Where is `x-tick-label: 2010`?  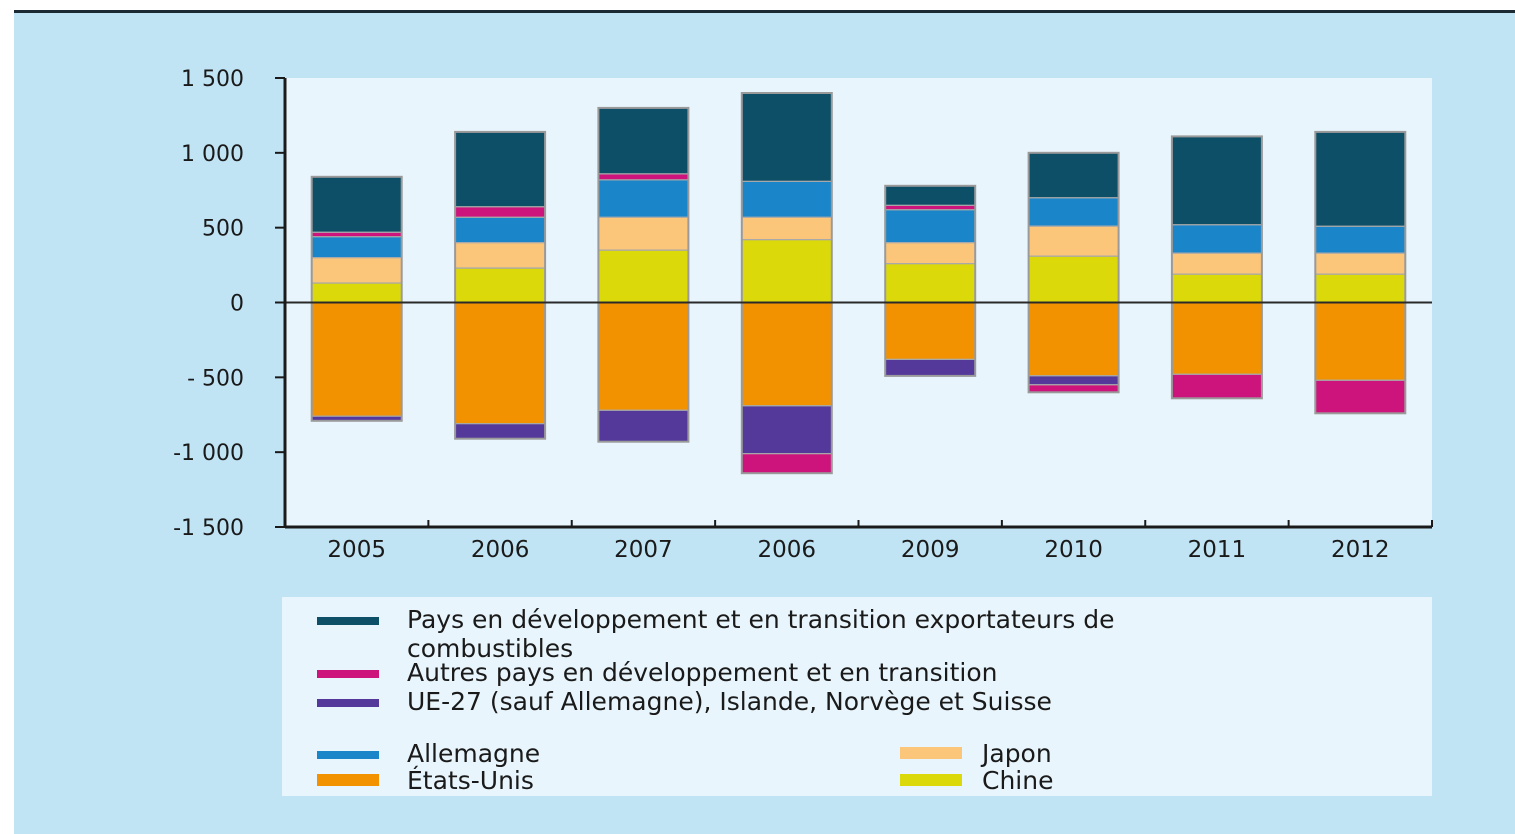
x-tick-label: 2010 is located at coordinates (1073, 550).